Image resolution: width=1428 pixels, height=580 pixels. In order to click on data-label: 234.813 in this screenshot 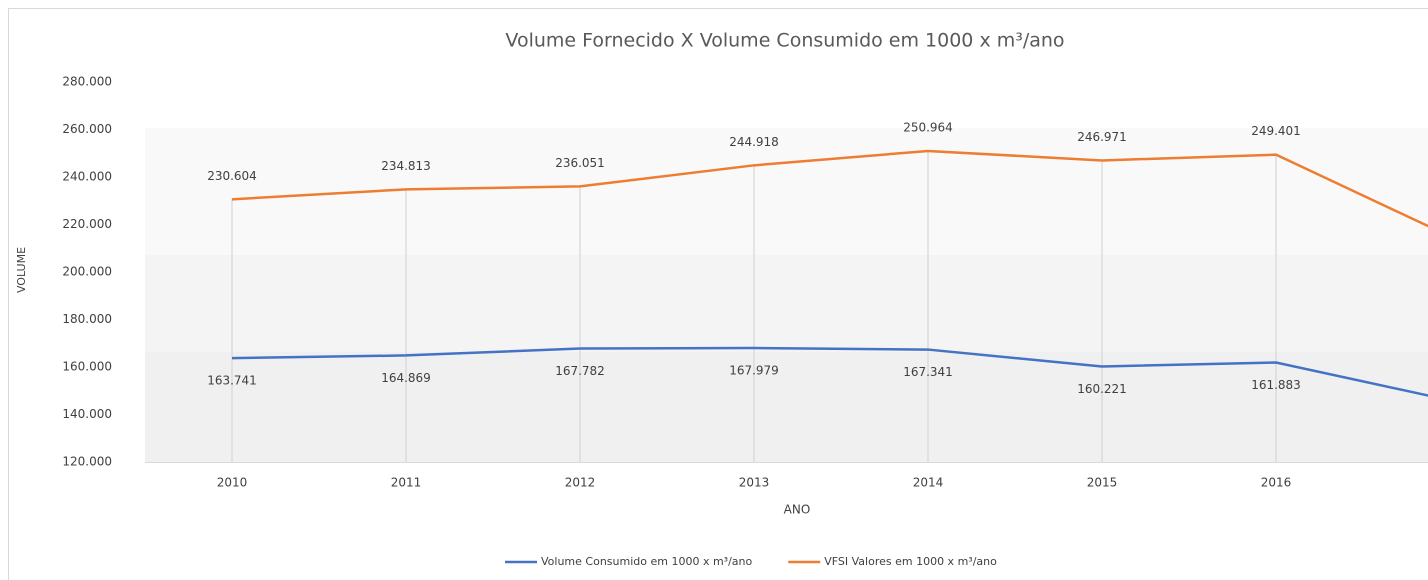, I will do `click(406, 166)`.